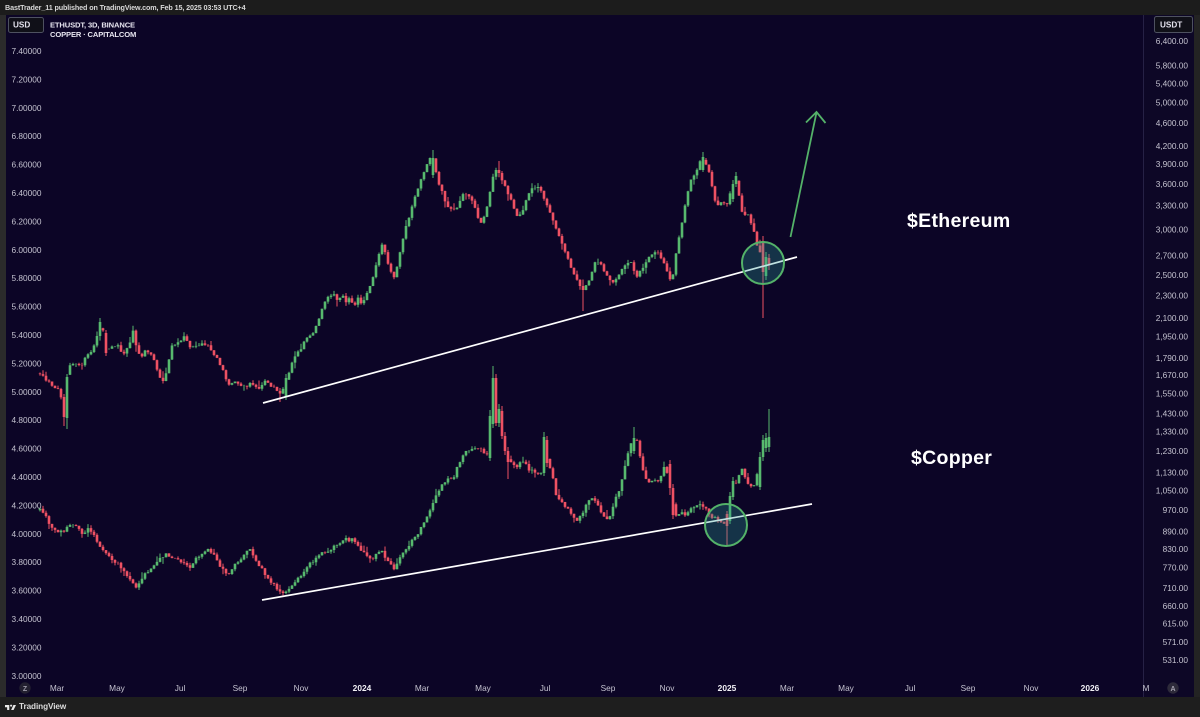 The width and height of the screenshot is (1200, 717). What do you see at coordinates (1176, 642) in the screenshot?
I see `svg-text: 571.00` at bounding box center [1176, 642].